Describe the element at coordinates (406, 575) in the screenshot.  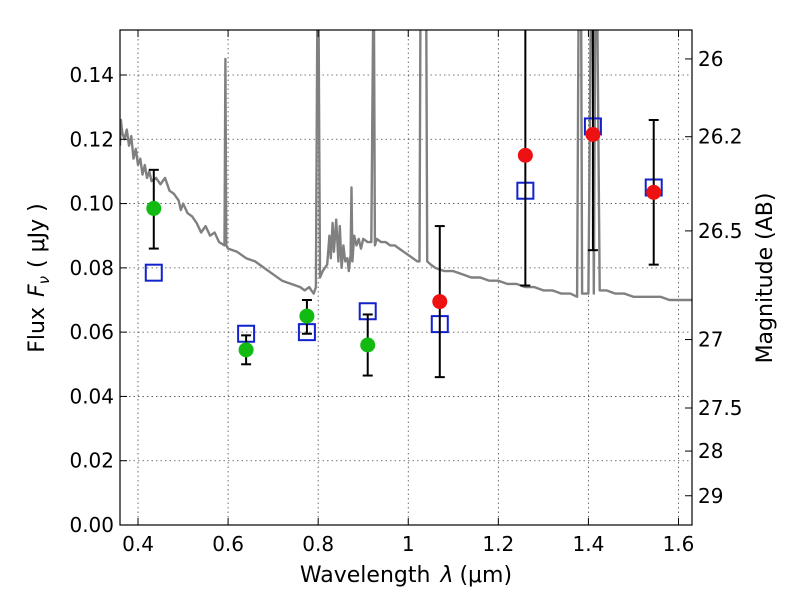
I see `x-axis-label: Wavelength λ (μm)` at that location.